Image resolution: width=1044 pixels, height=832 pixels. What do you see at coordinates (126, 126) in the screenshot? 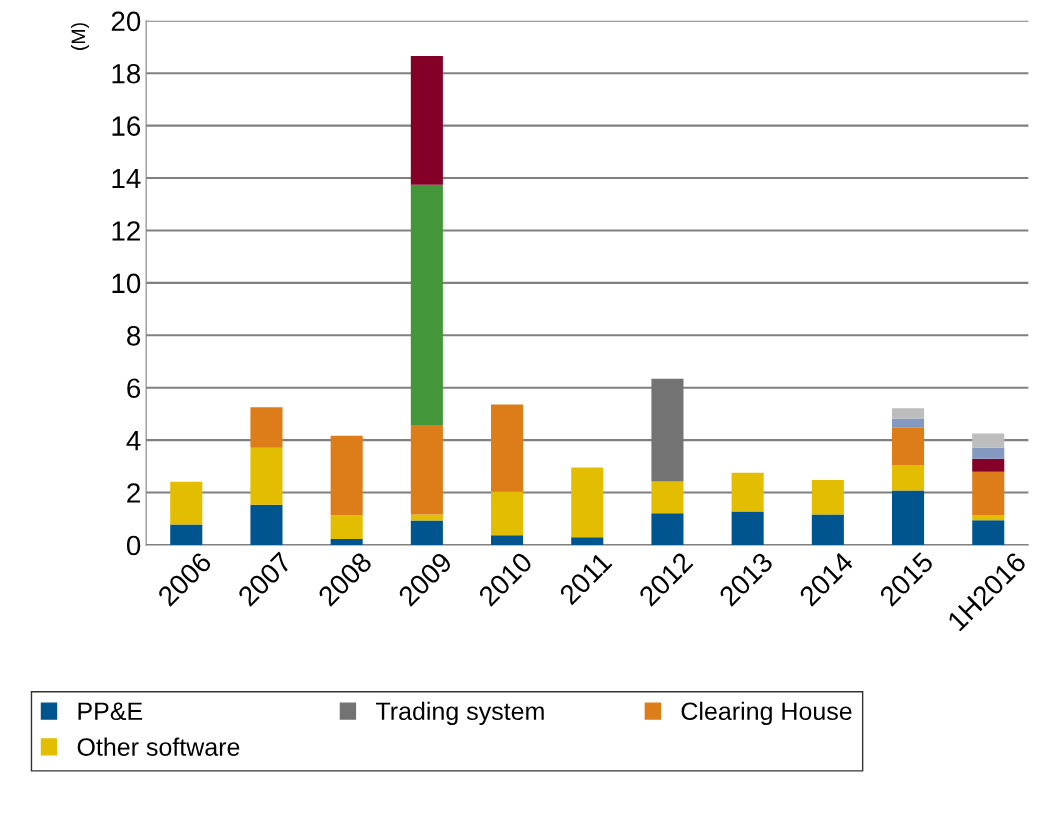
I see `y-tick-label: 16` at bounding box center [126, 126].